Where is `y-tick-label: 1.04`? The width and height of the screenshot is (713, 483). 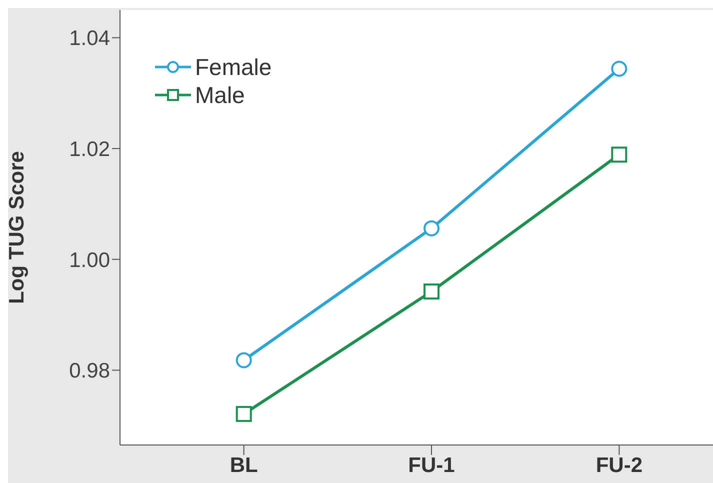
y-tick-label: 1.04 is located at coordinates (89, 38).